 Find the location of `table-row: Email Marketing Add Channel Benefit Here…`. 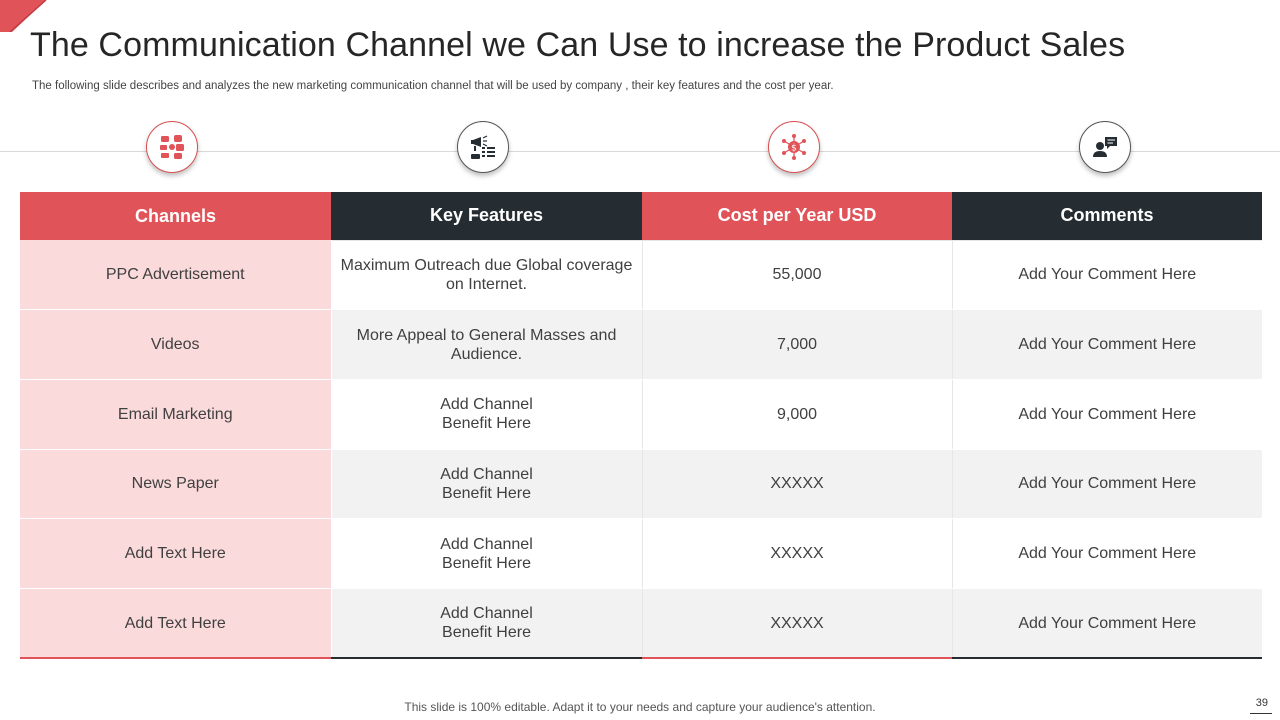

table-row: Email Marketing Add Channel Benefit Here… is located at coordinates (641, 414).